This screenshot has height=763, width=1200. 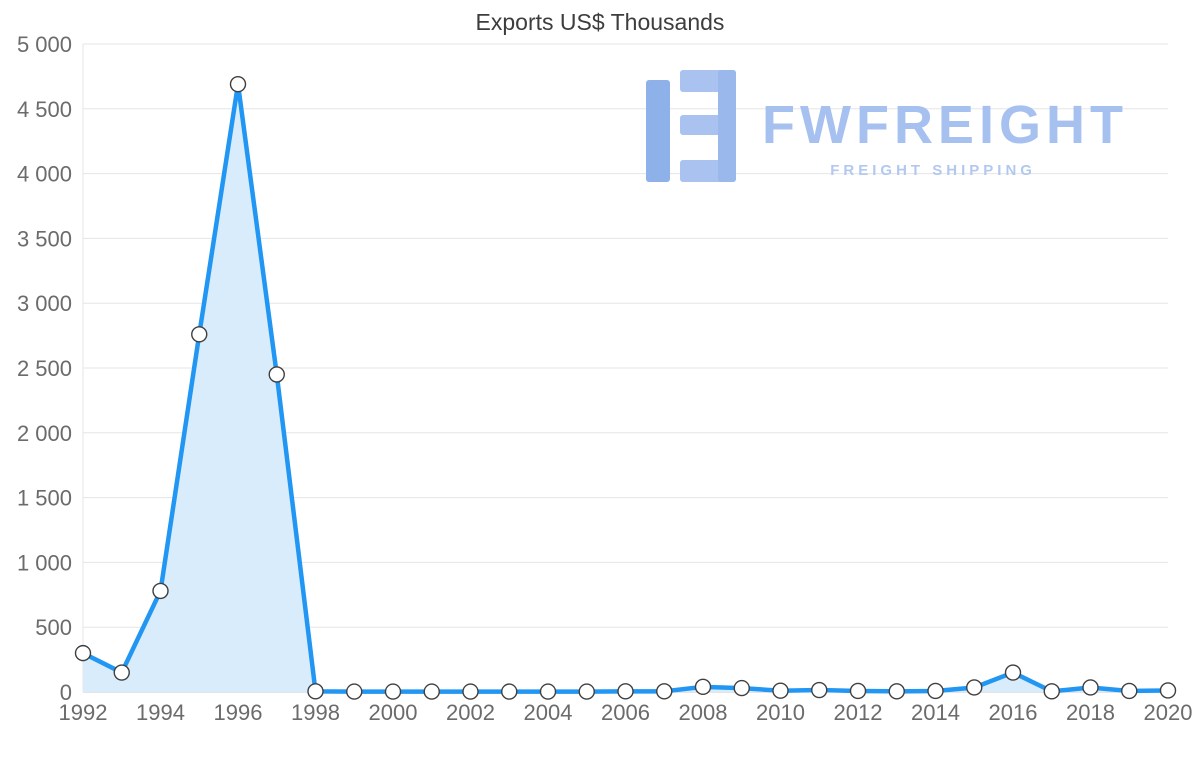 I want to click on svg-text: 5 000, so click(x=44, y=44).